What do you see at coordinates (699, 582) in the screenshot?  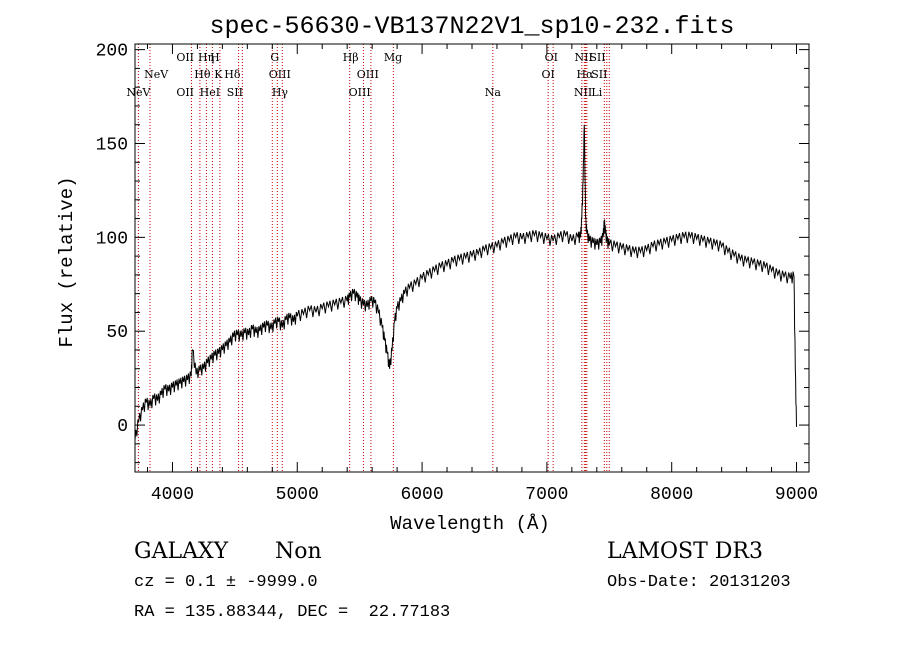 I see `obs-date: Obs-Date: 20131203` at bounding box center [699, 582].